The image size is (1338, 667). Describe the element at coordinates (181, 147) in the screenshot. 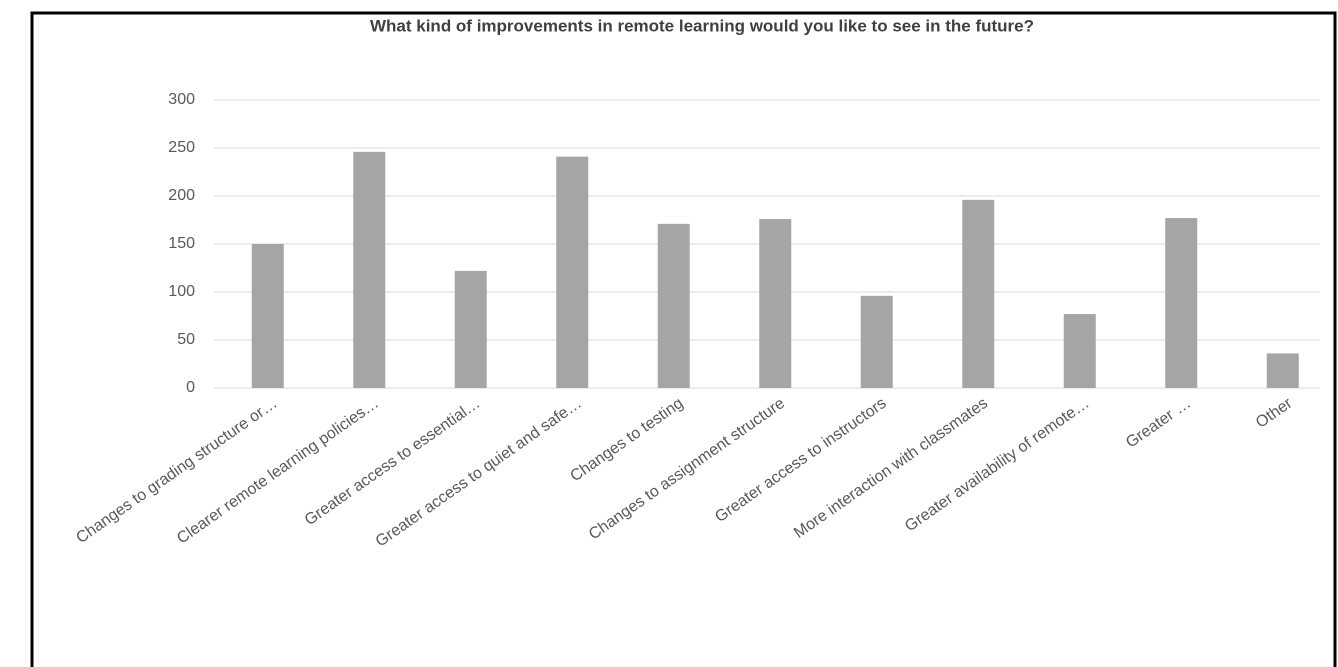

I see `y-tick-label: 250` at that location.